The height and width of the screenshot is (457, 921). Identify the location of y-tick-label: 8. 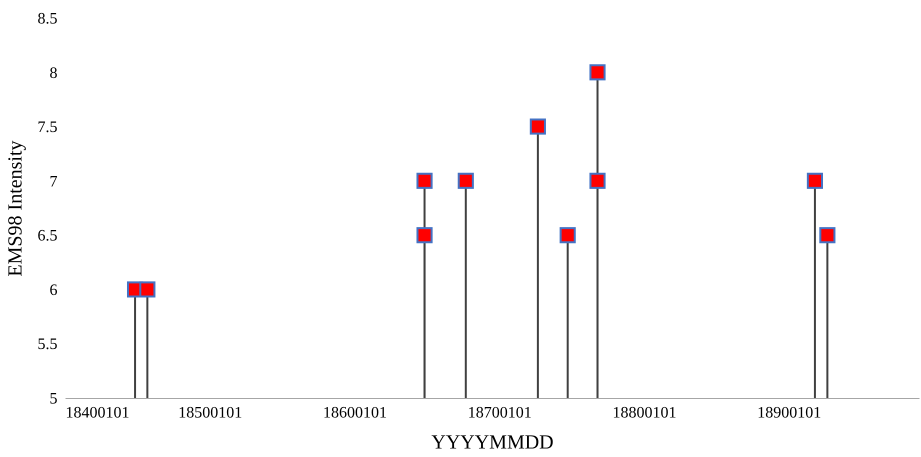
(54, 73).